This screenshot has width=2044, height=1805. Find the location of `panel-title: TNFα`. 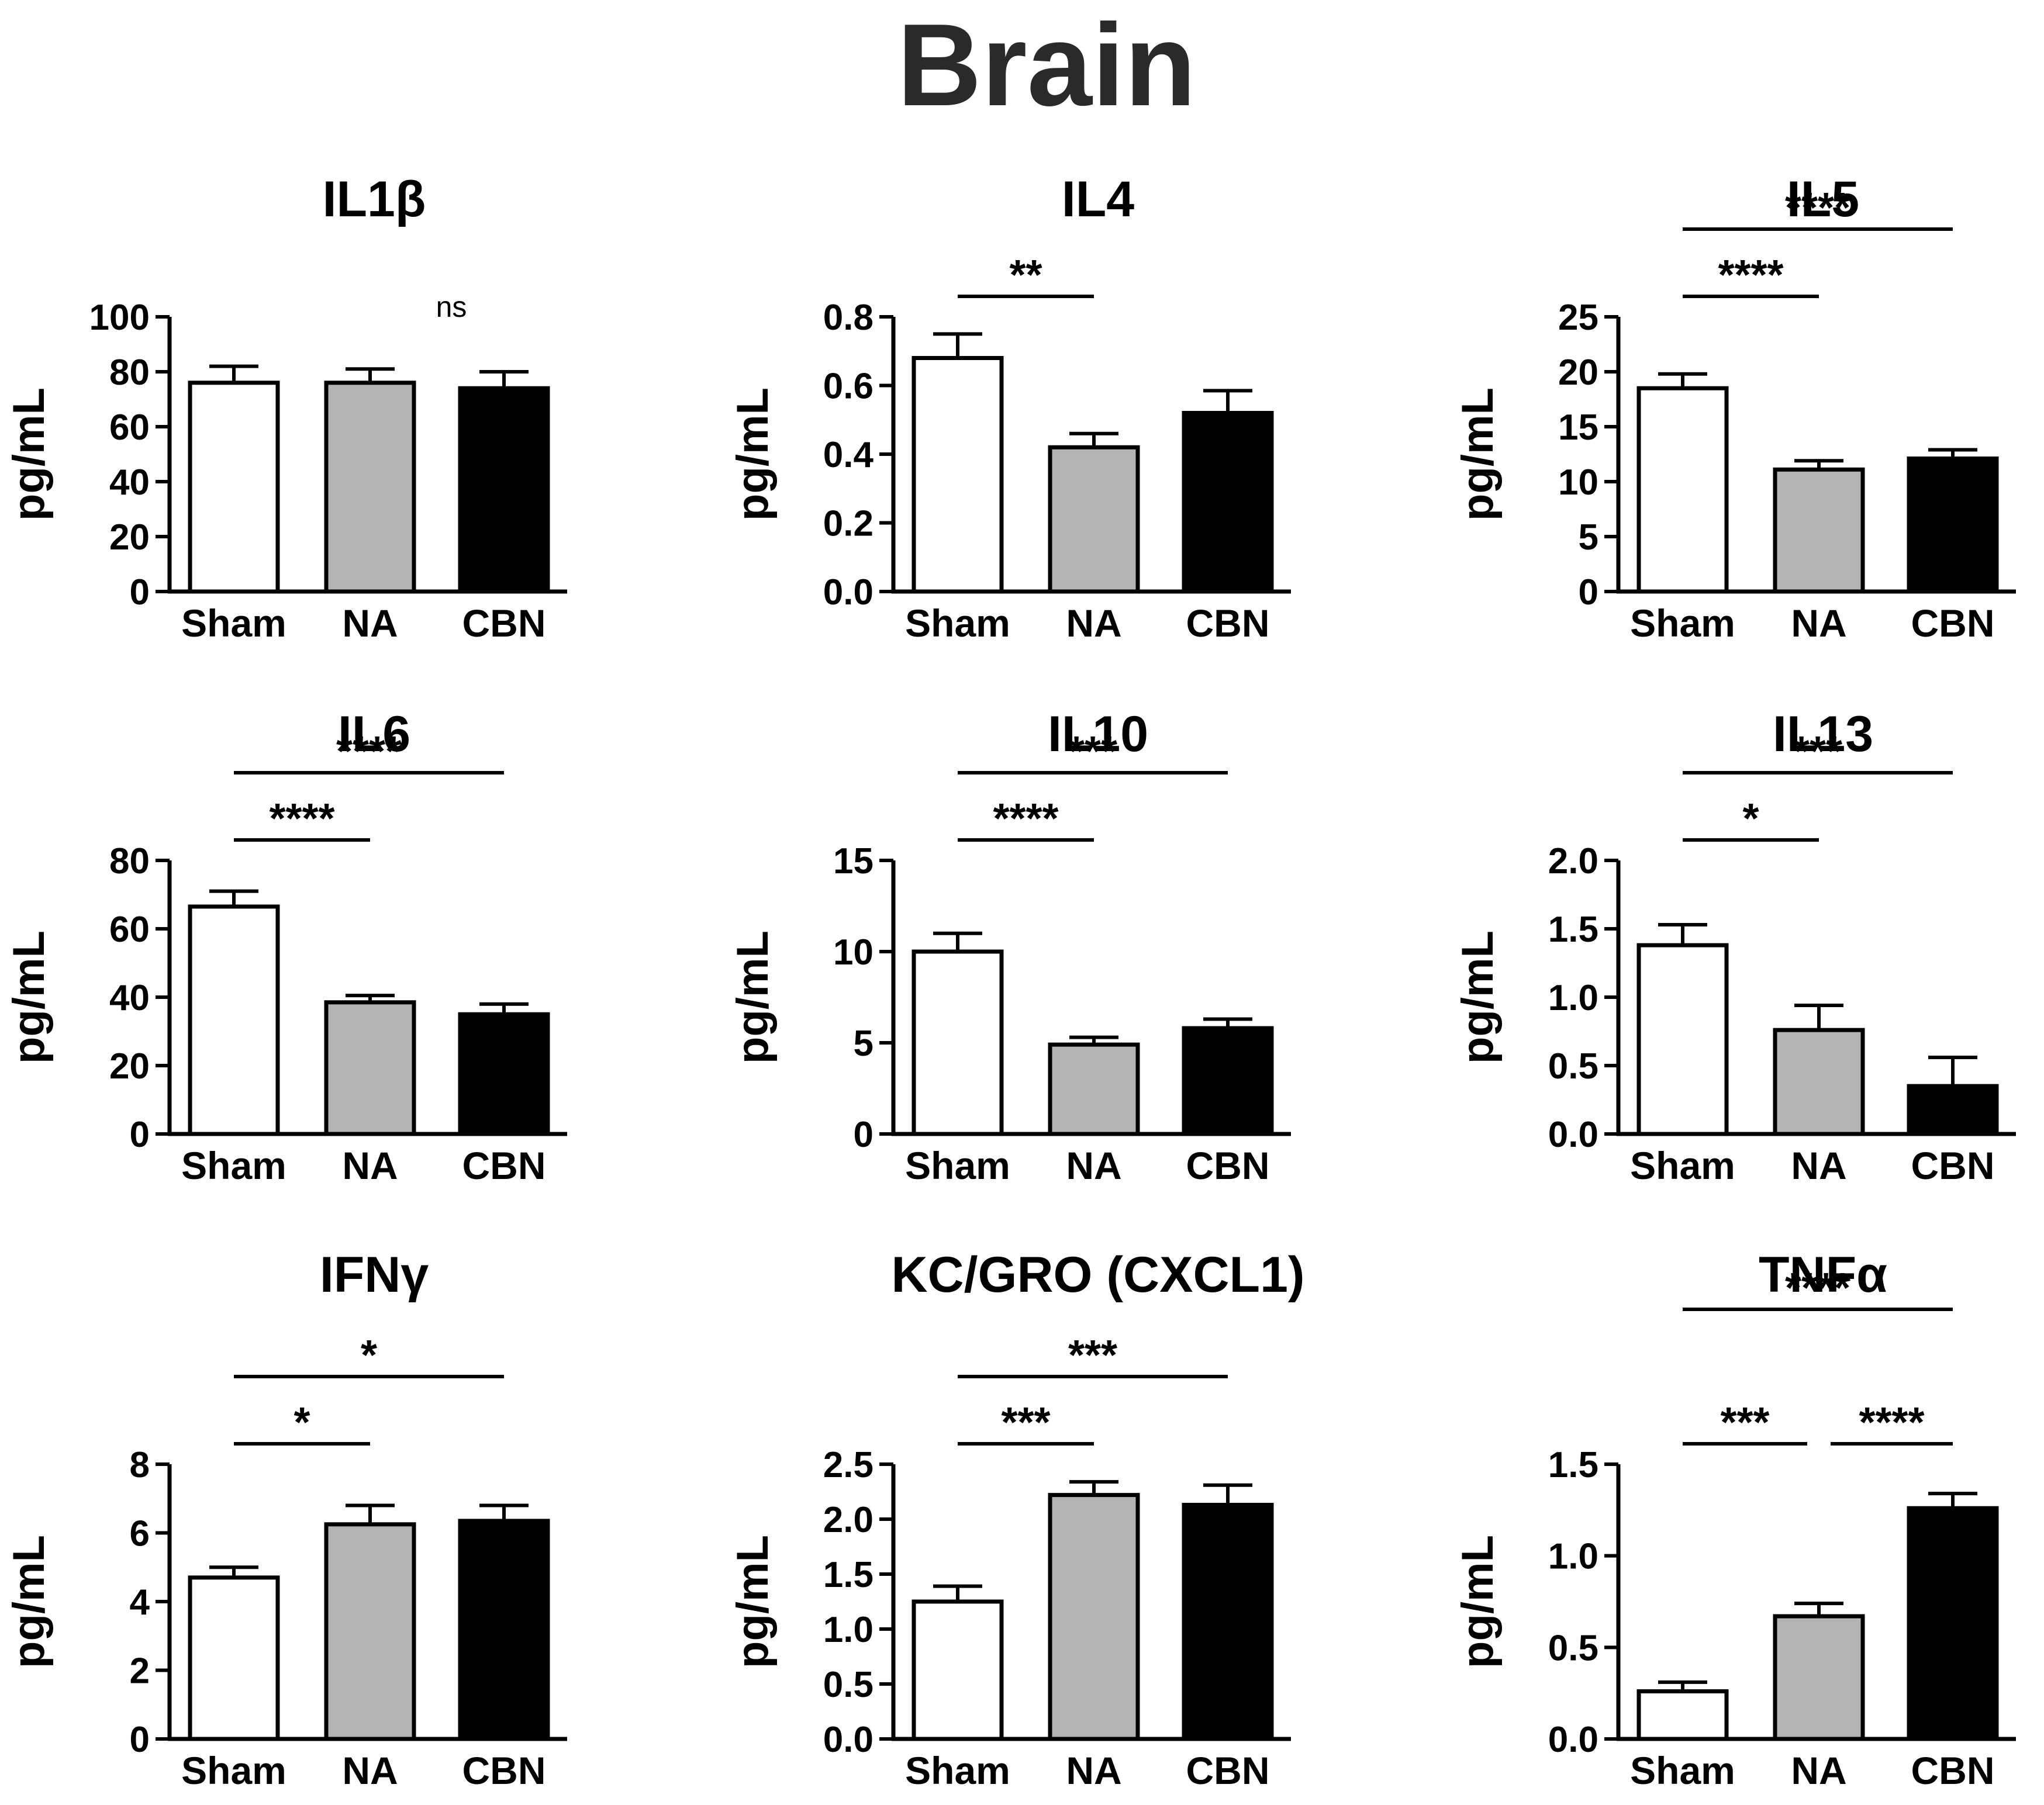

panel-title: TNFα is located at coordinates (1823, 1275).